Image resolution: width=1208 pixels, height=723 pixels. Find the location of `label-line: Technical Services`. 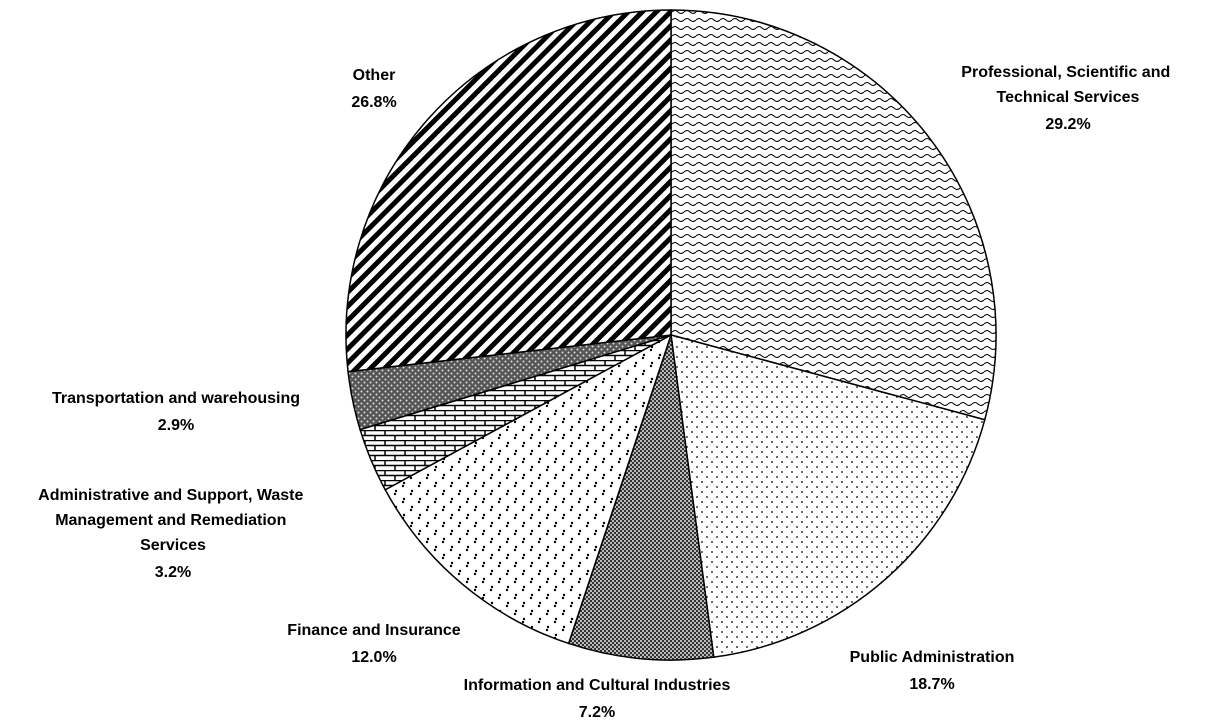

label-line: Technical Services is located at coordinates (1068, 97).